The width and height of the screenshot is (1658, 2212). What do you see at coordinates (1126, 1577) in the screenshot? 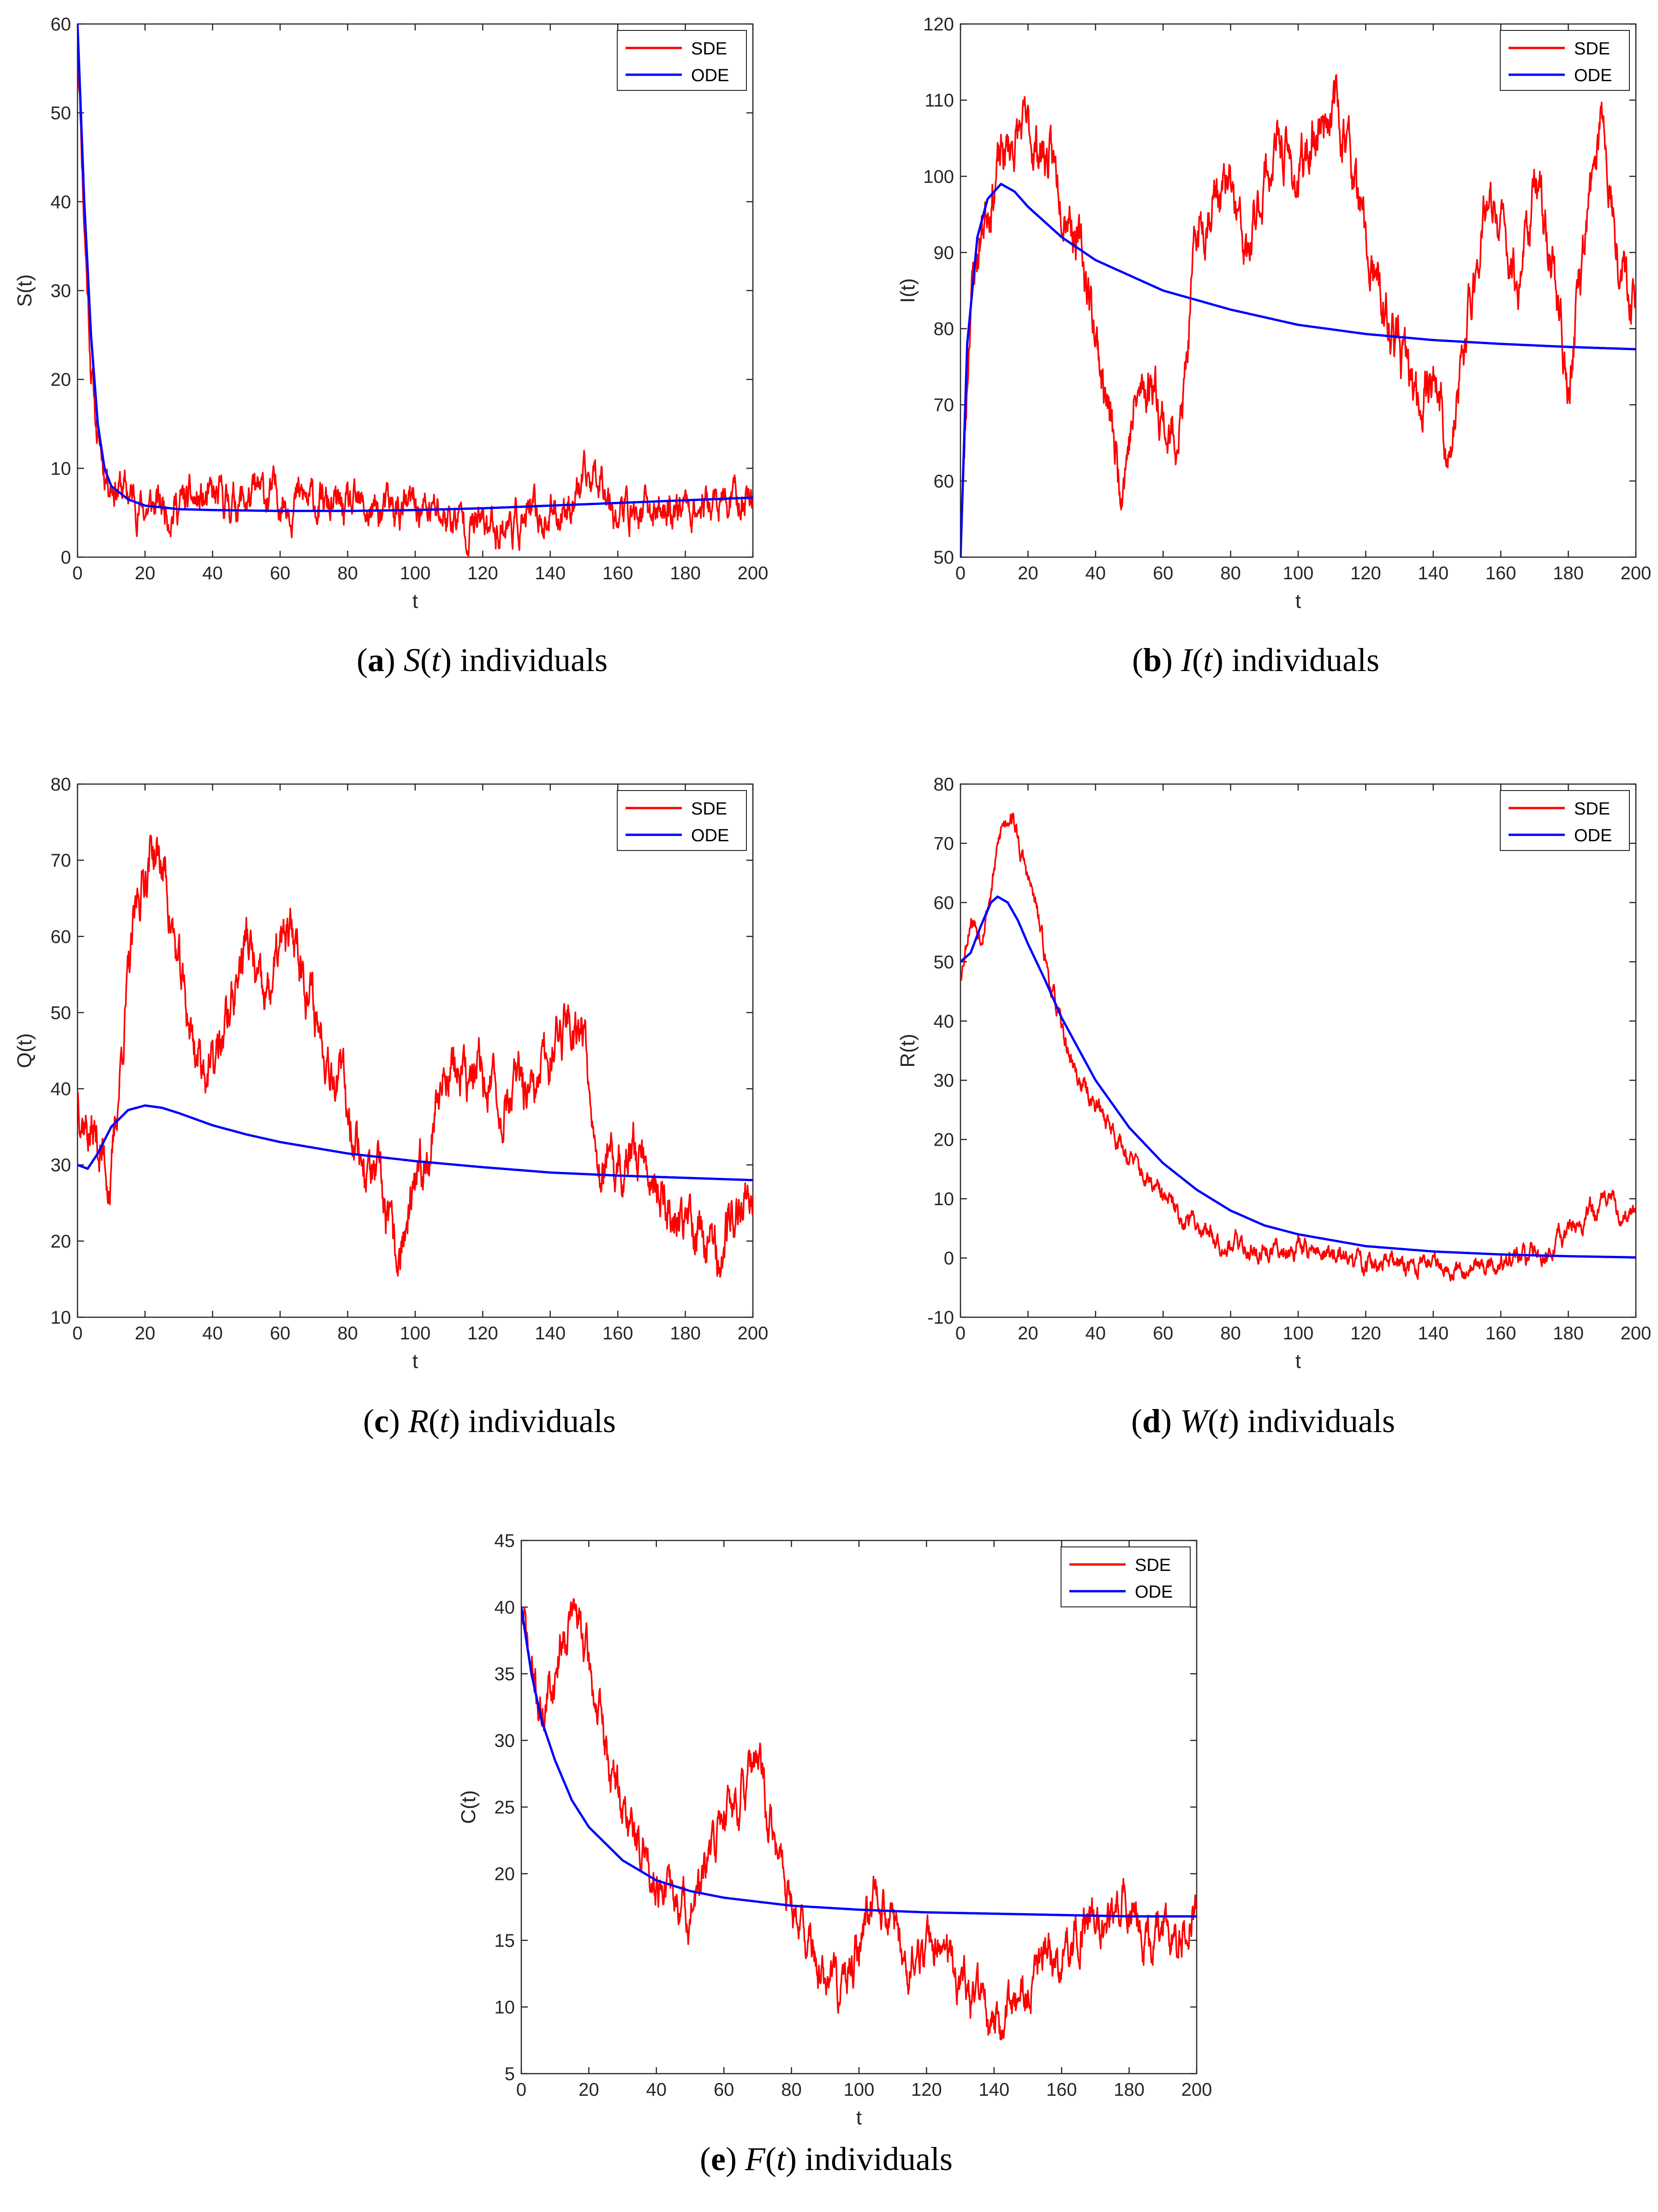
I see `legend: SDE ODE` at bounding box center [1126, 1577].